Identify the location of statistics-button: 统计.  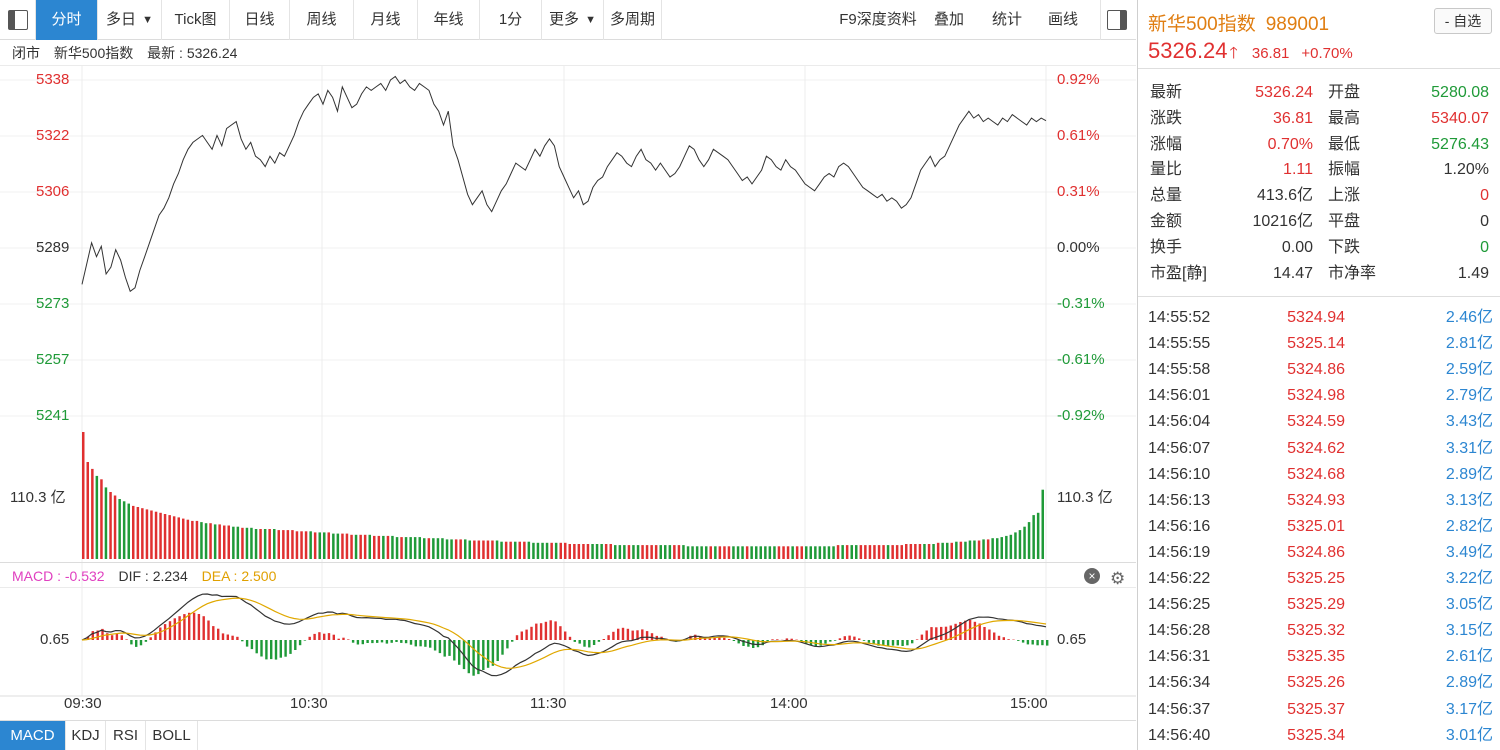
(1006, 19).